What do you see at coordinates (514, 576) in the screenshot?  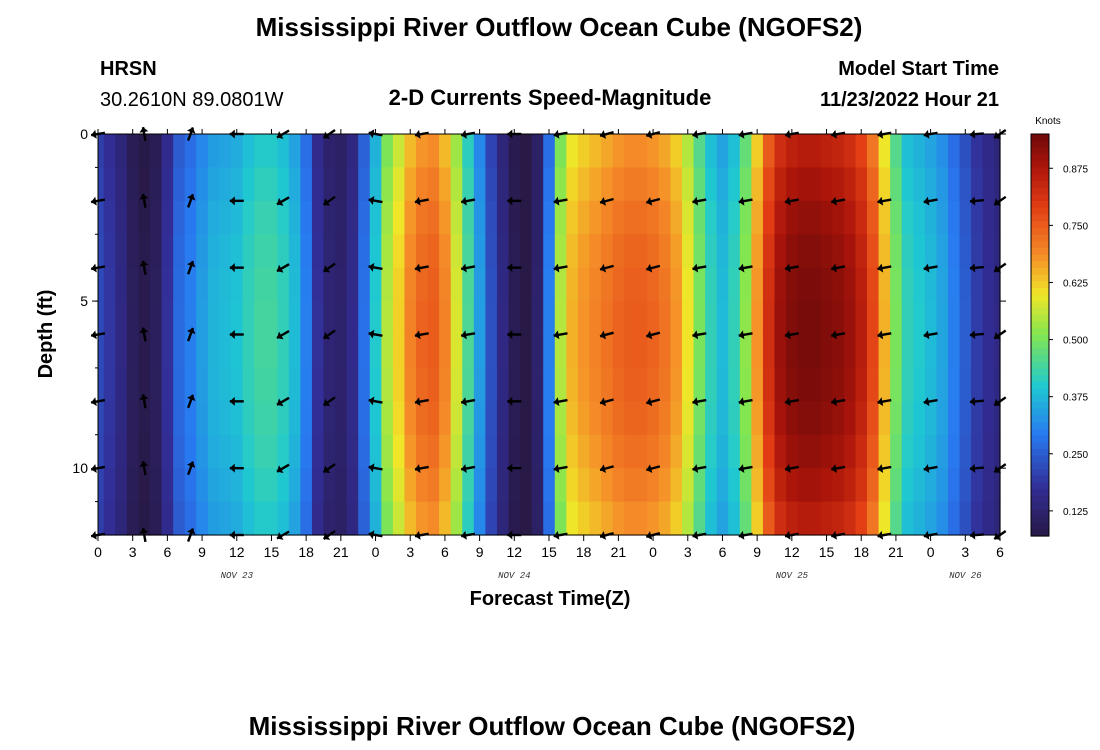 I see `date-label: NOV 24` at bounding box center [514, 576].